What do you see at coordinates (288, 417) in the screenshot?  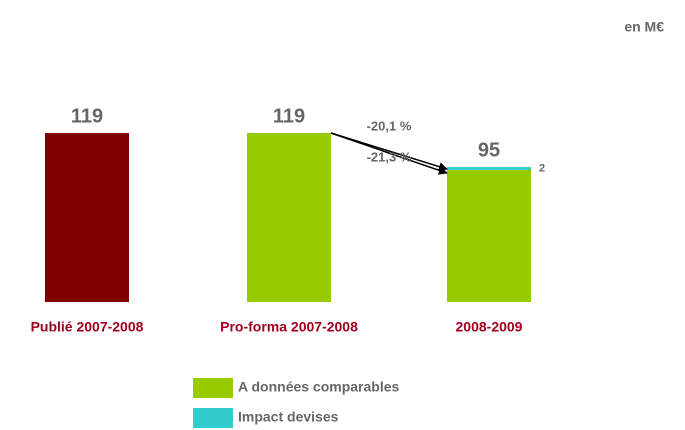 I see `legend-label: Impact devises` at bounding box center [288, 417].